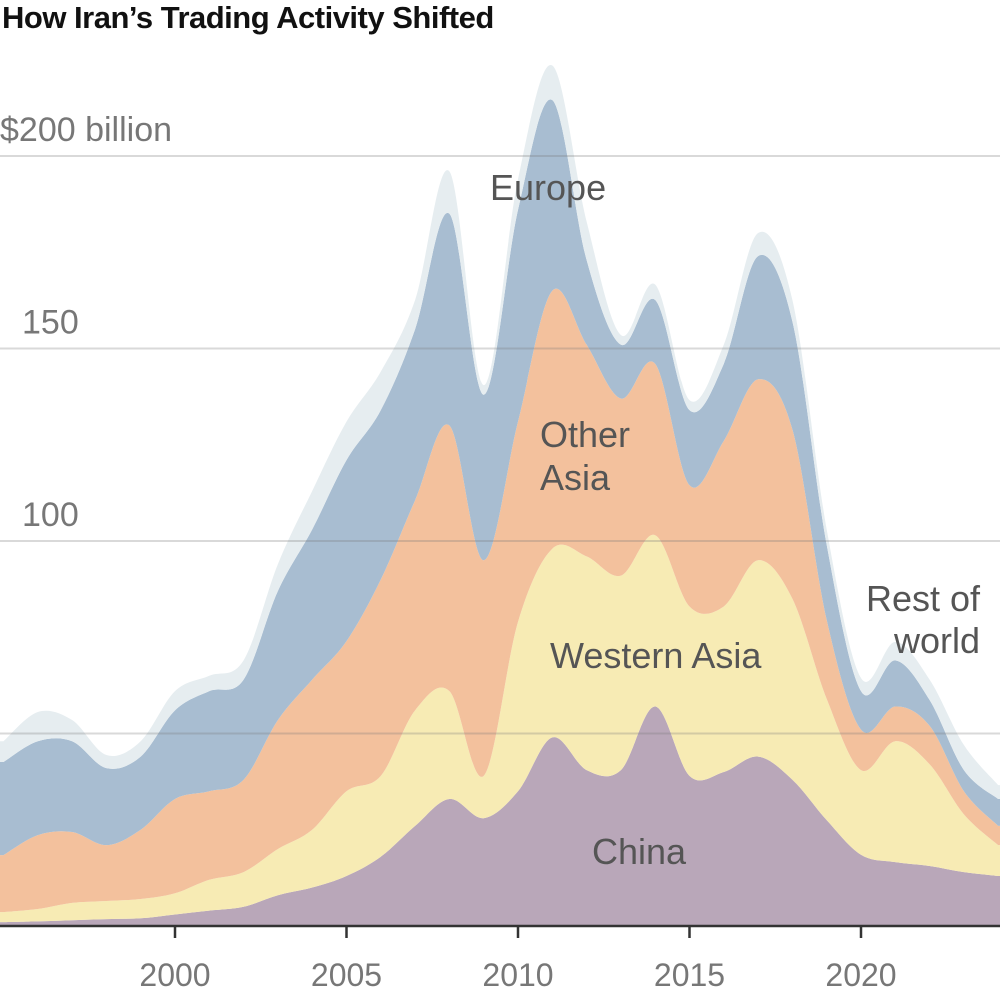  I want to click on area-label-rest-of-world-line1: Rest of, so click(923, 598).